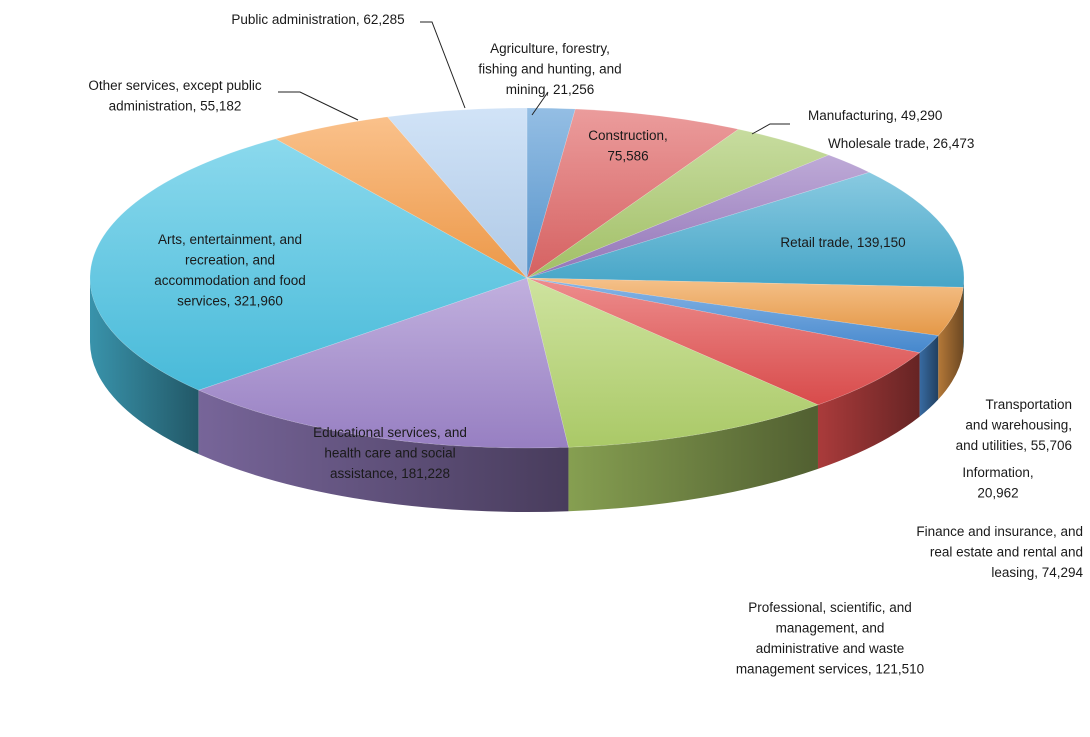  Describe the element at coordinates (929, 376) in the screenshot. I see `slice-side-information` at that location.